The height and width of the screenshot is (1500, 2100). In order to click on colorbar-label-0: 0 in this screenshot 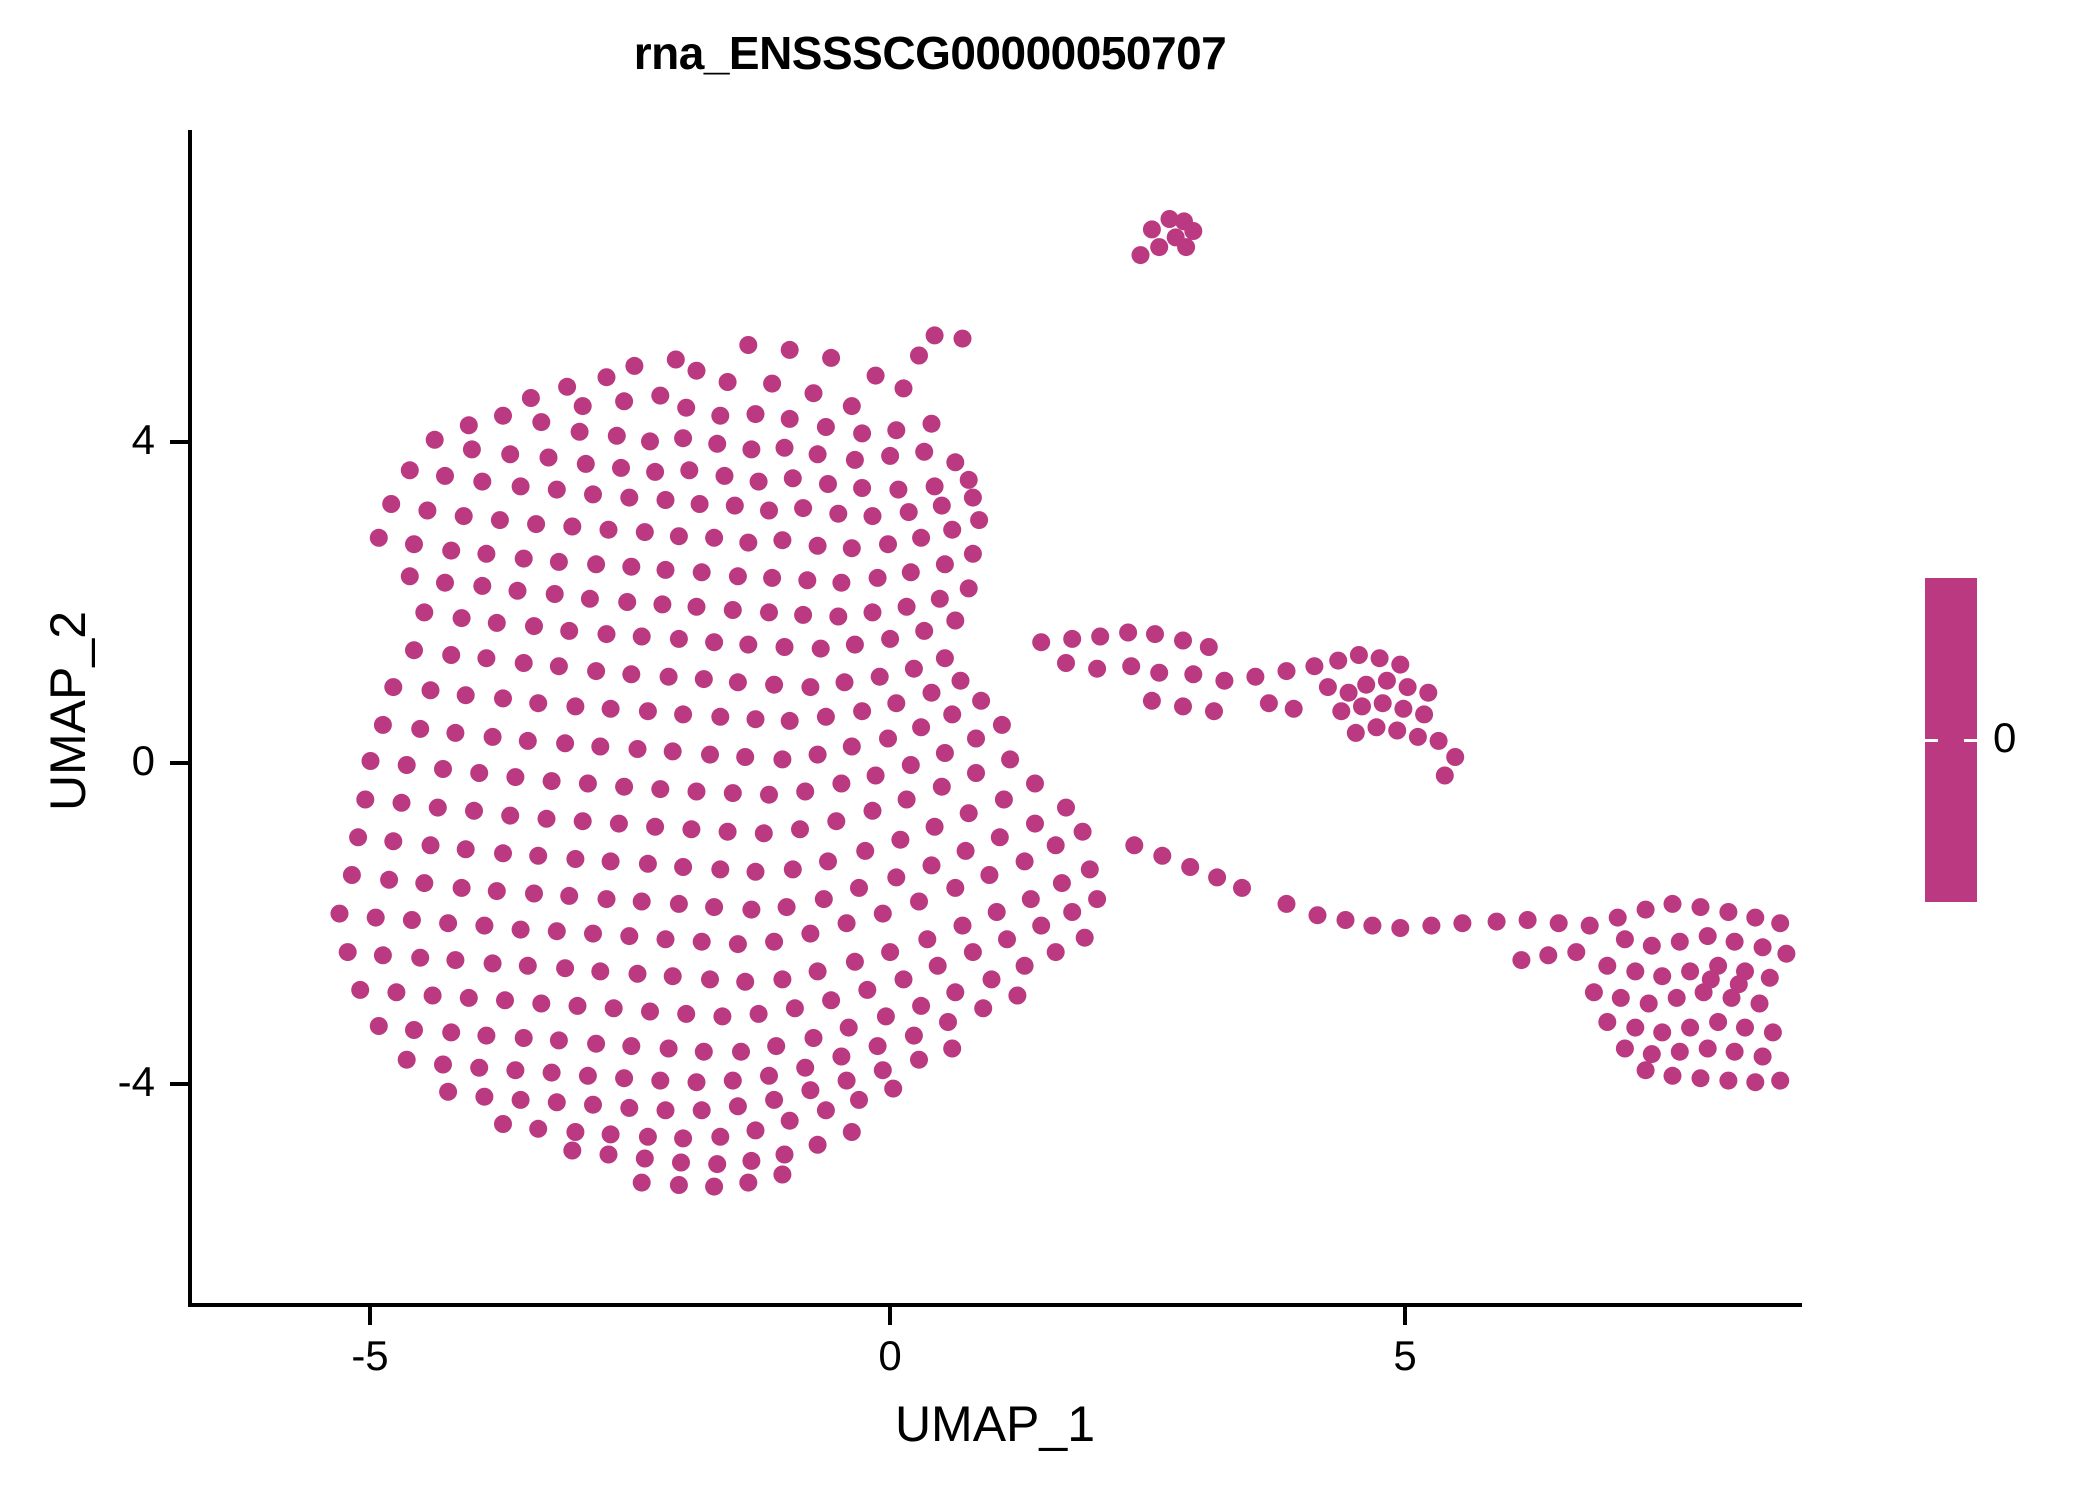, I will do `click(2005, 737)`.